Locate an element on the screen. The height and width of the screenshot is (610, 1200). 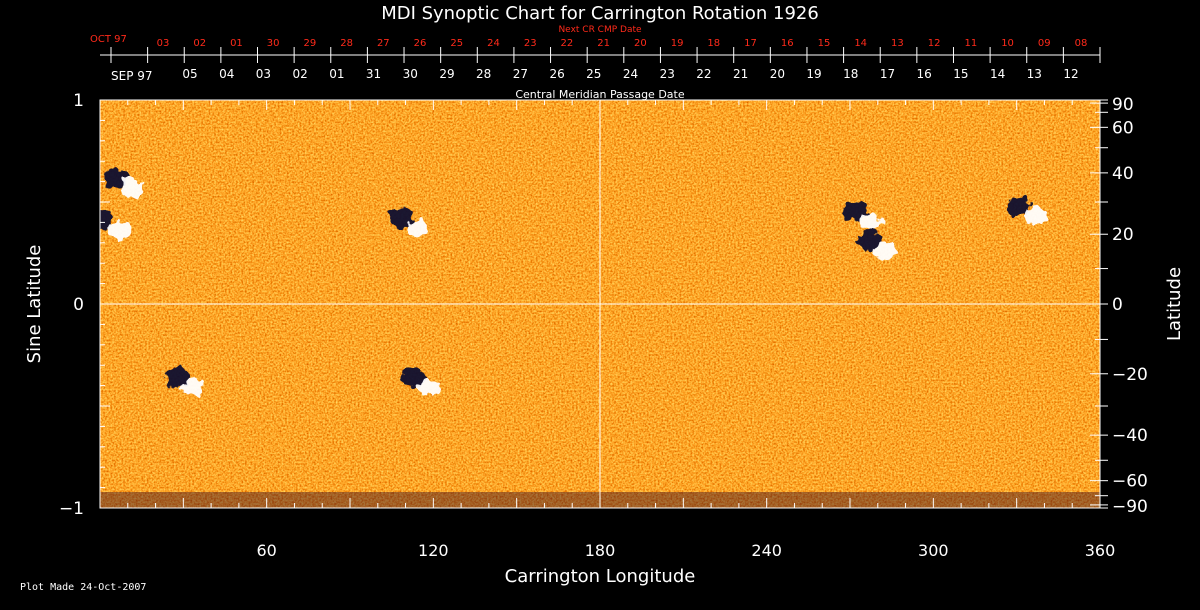
next-cr-date: 14 is located at coordinates (860, 43).